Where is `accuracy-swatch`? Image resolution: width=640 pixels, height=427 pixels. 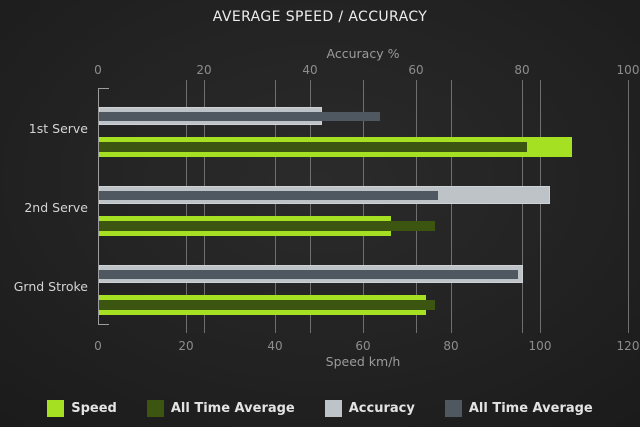
accuracy-swatch is located at coordinates (333, 408).